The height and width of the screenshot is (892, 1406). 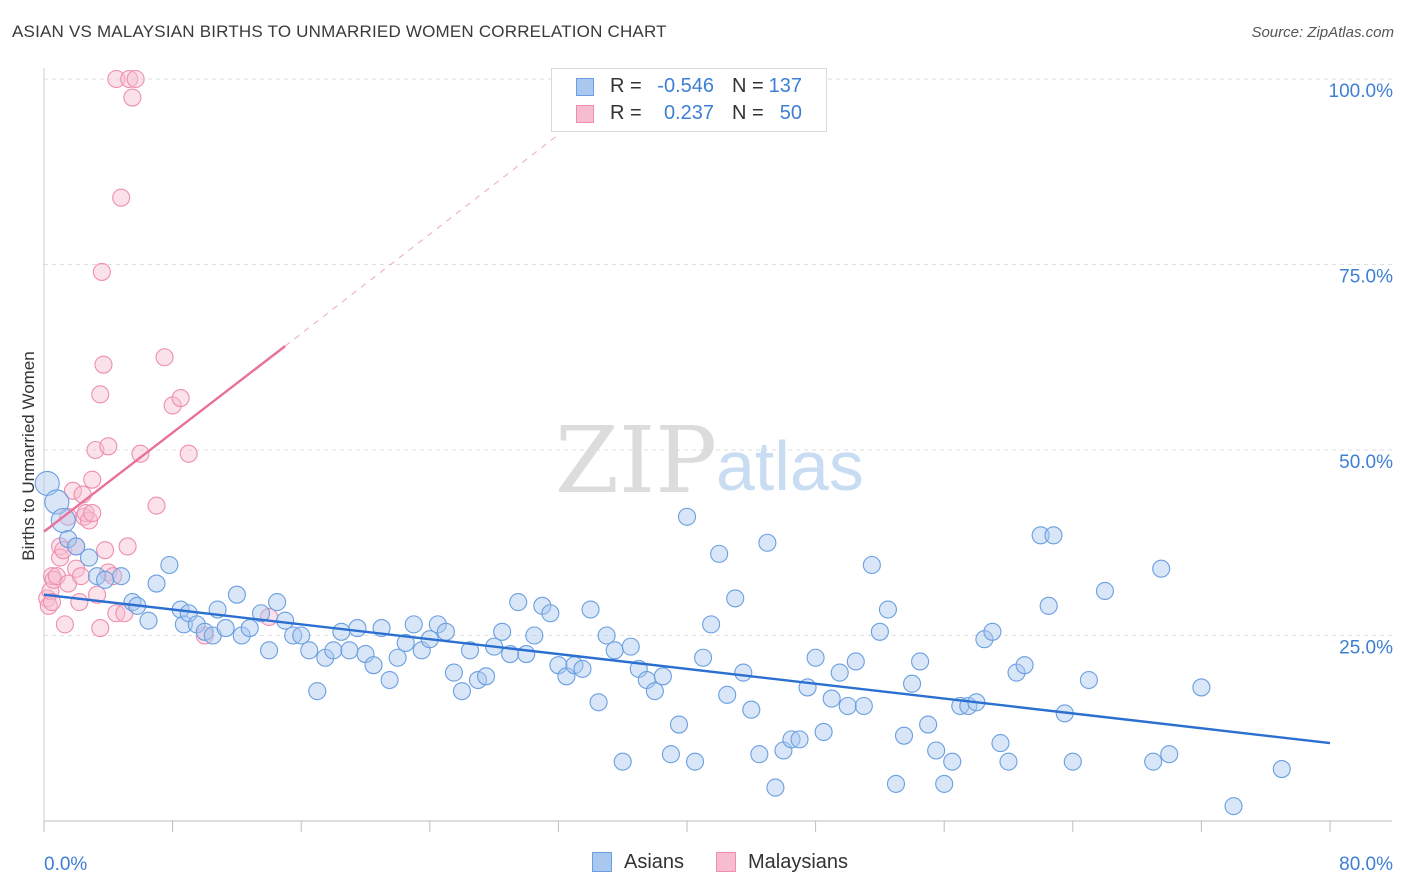 What do you see at coordinates (636, 460) in the screenshot?
I see `watermark-zip: ZIP` at bounding box center [636, 460].